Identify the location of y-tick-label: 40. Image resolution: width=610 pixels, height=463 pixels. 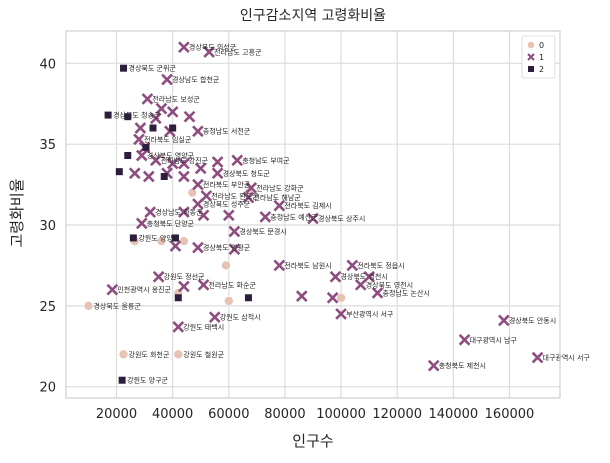
(47, 64).